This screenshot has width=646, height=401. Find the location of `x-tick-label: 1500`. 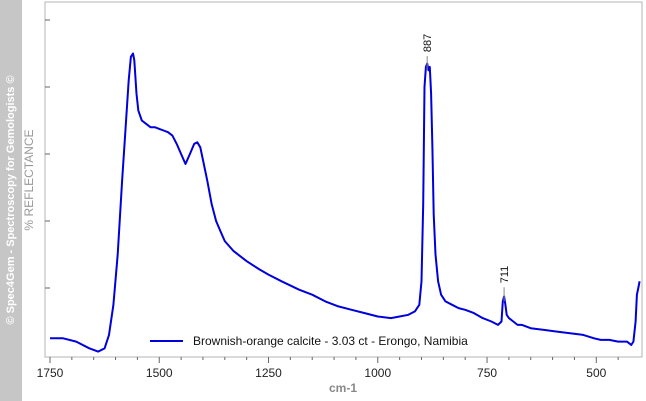

x-tick-label: 1500 is located at coordinates (159, 373).